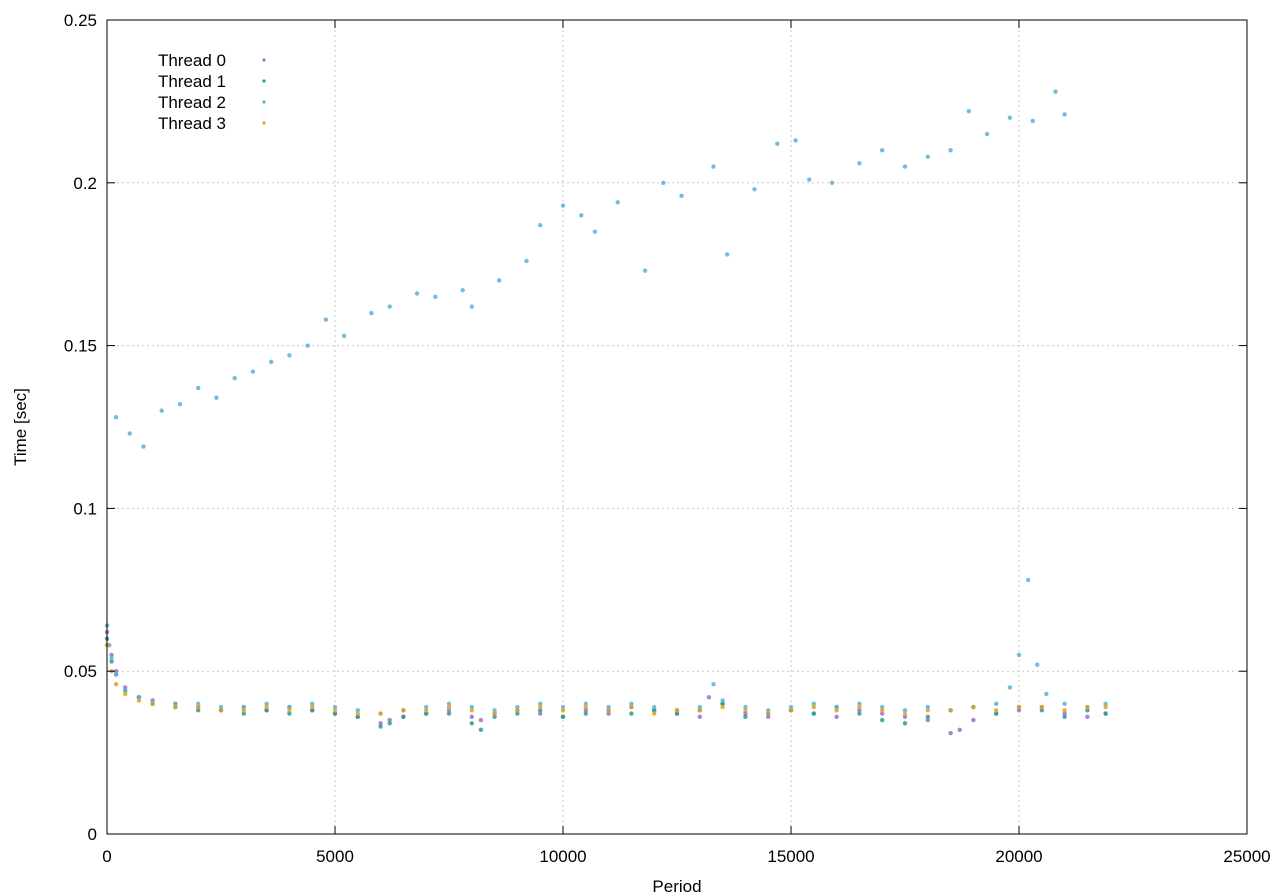  Describe the element at coordinates (106, 856) in the screenshot. I see `x-tick-label: 0` at that location.